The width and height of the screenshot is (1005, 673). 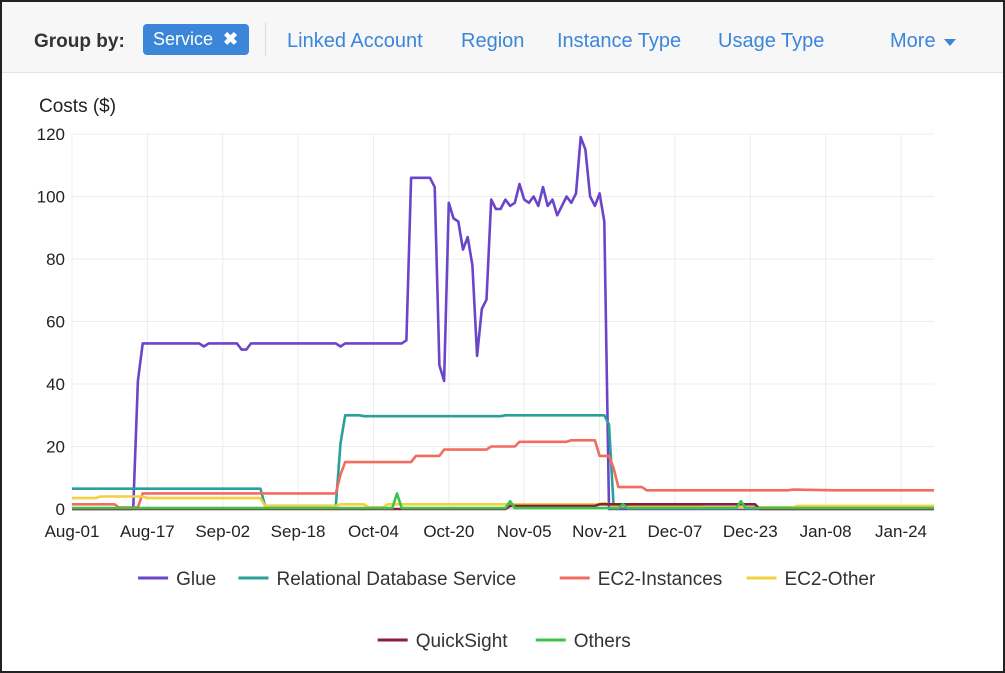 I want to click on service-chip-label: Service, so click(x=183, y=39).